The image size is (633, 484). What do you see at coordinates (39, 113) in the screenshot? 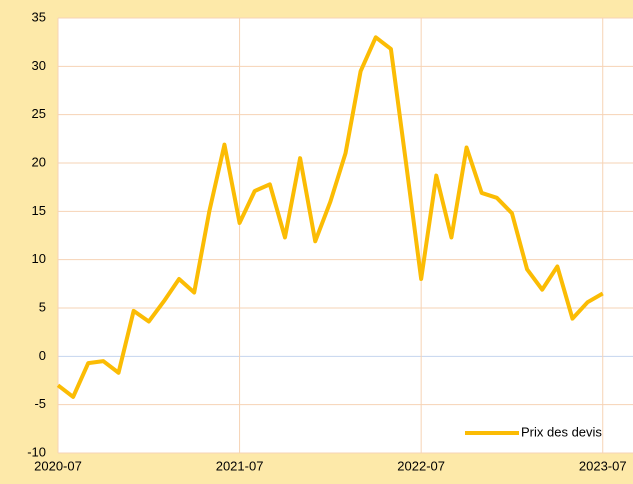
I see `y-tick-label: 25` at bounding box center [39, 113].